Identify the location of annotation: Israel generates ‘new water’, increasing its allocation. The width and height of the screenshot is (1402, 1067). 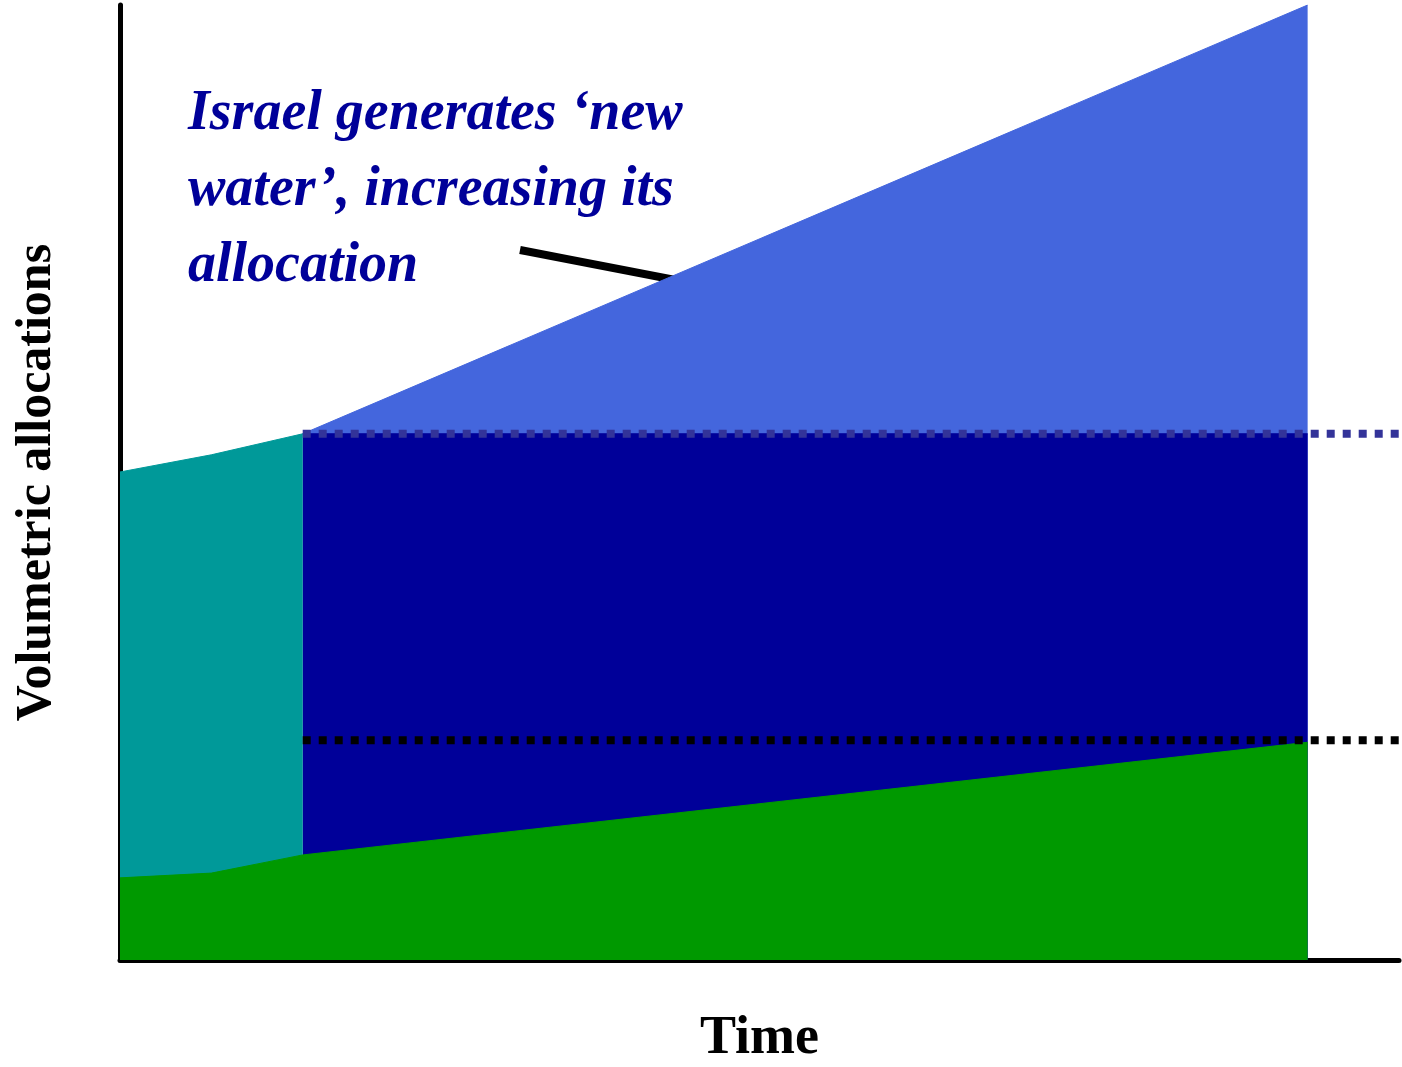
(442, 186).